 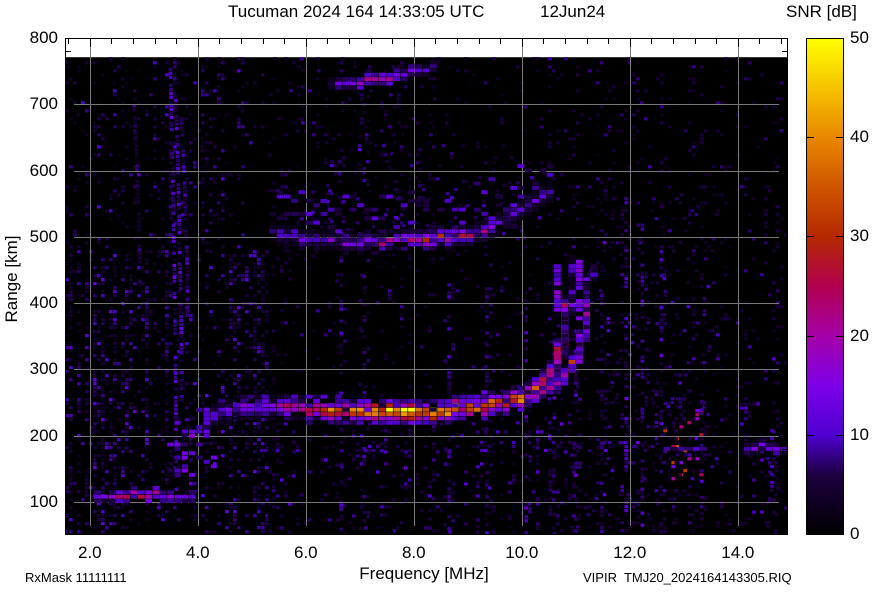 What do you see at coordinates (413, 552) in the screenshot?
I see `x-tick-label: 8.0` at bounding box center [413, 552].